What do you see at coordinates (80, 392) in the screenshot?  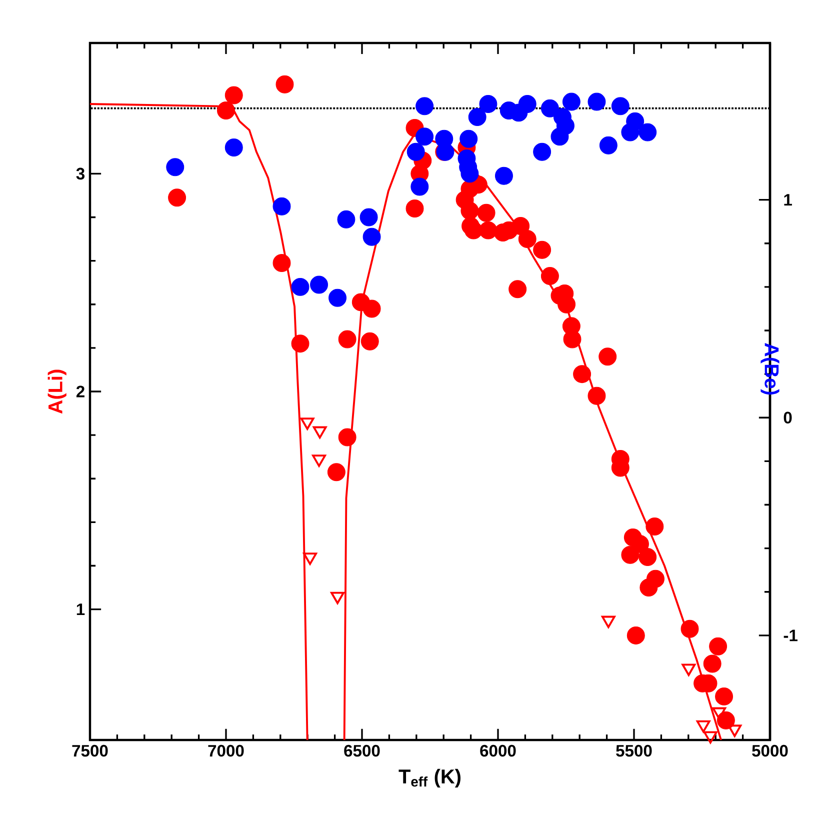 I see `y-tick-label: 2` at bounding box center [80, 392].